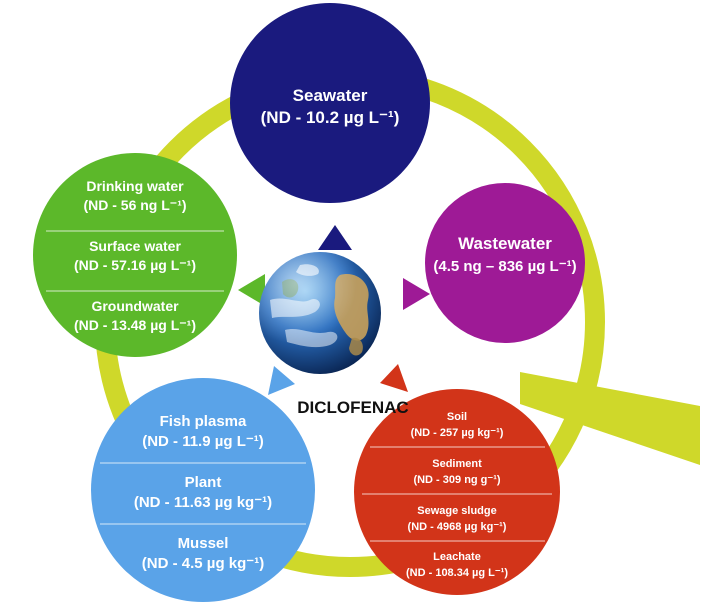 The image size is (704, 606). Describe the element at coordinates (610, 418) in the screenshot. I see `ring-beam` at that location.